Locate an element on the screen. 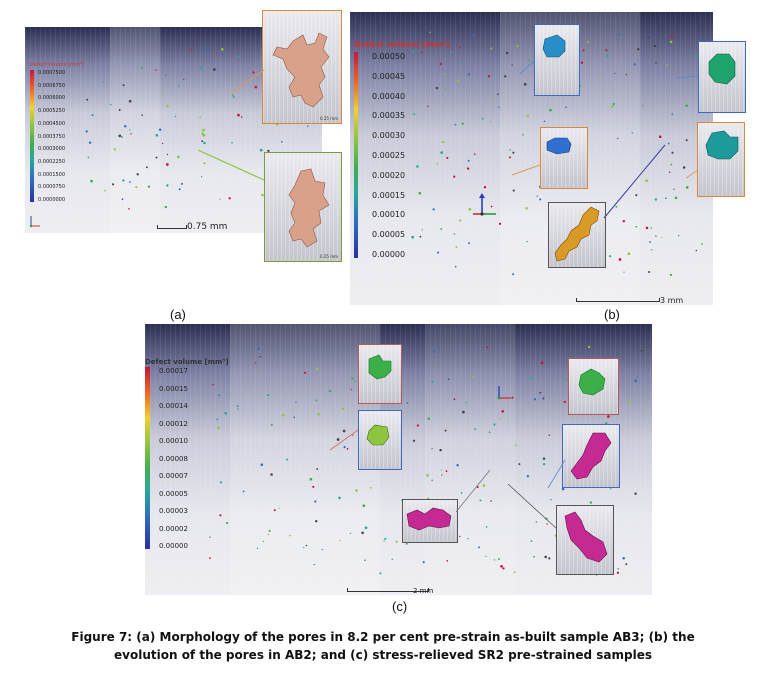 The image size is (766, 676). legend-tick-label: 0.0006750 is located at coordinates (52, 85).